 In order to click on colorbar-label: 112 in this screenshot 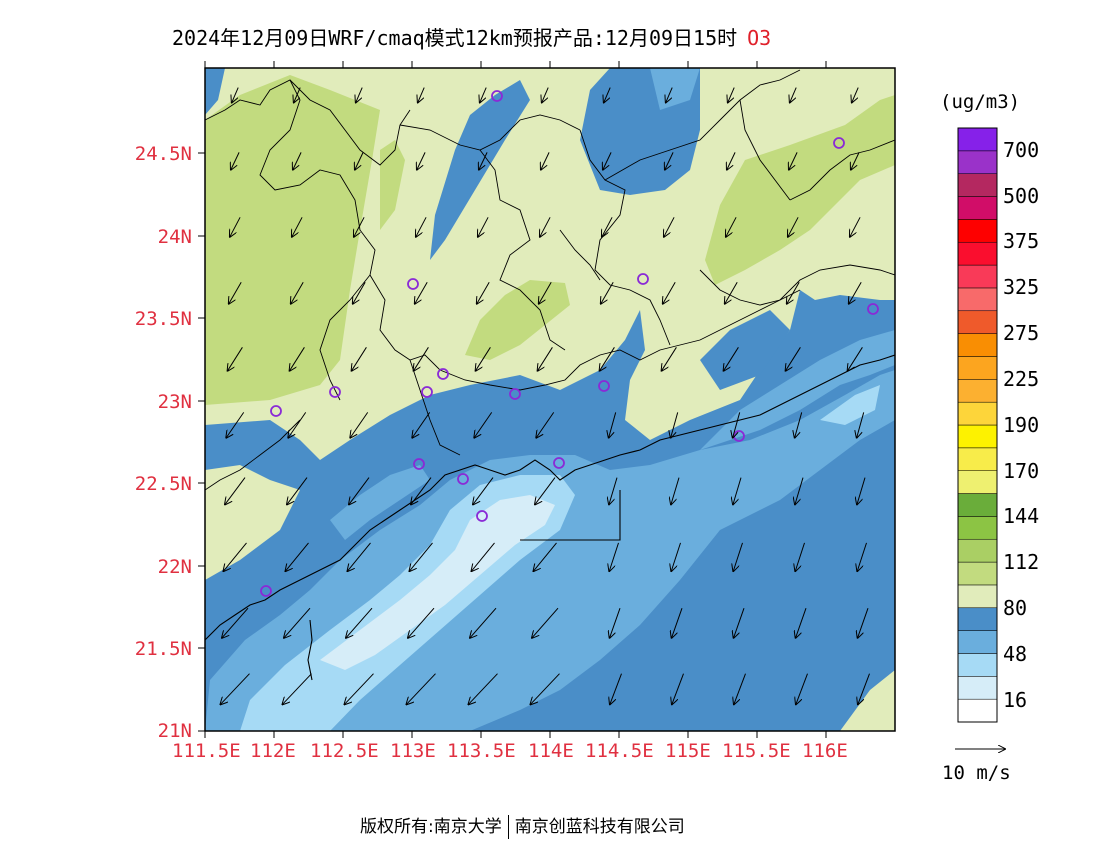, I will do `click(1021, 562)`.